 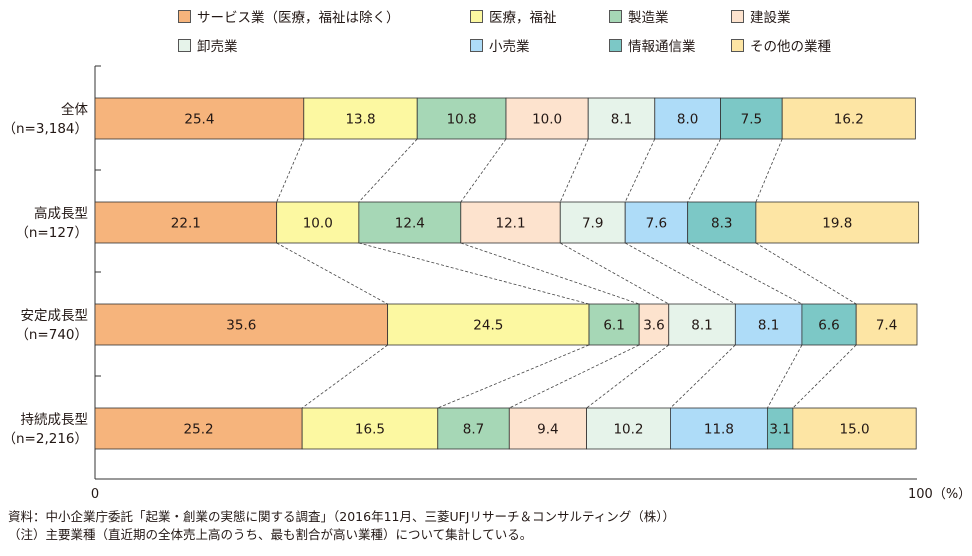 I want to click on legend-label: 卸売業, so click(x=217, y=47).